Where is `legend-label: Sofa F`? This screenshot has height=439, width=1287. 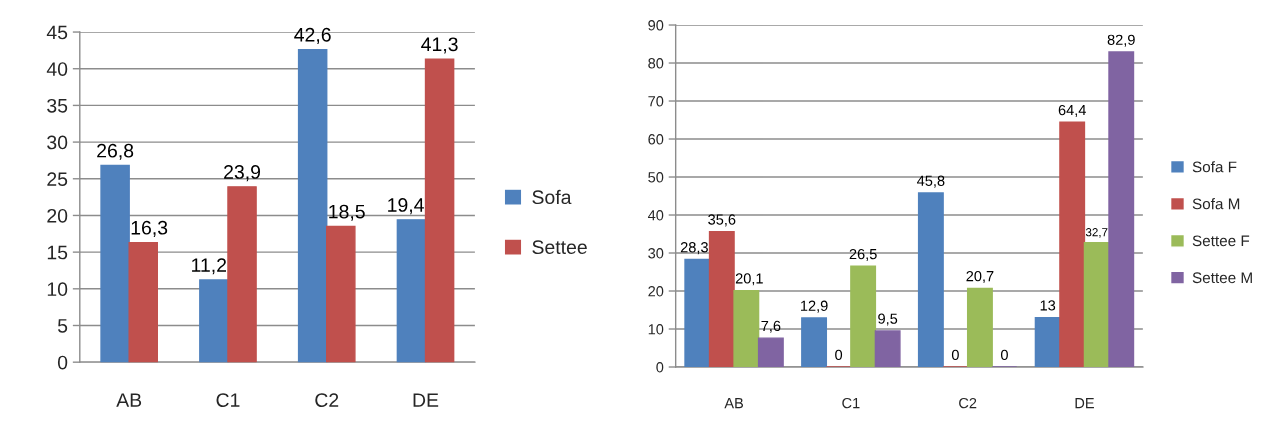 legend-label: Sofa F is located at coordinates (1214, 167).